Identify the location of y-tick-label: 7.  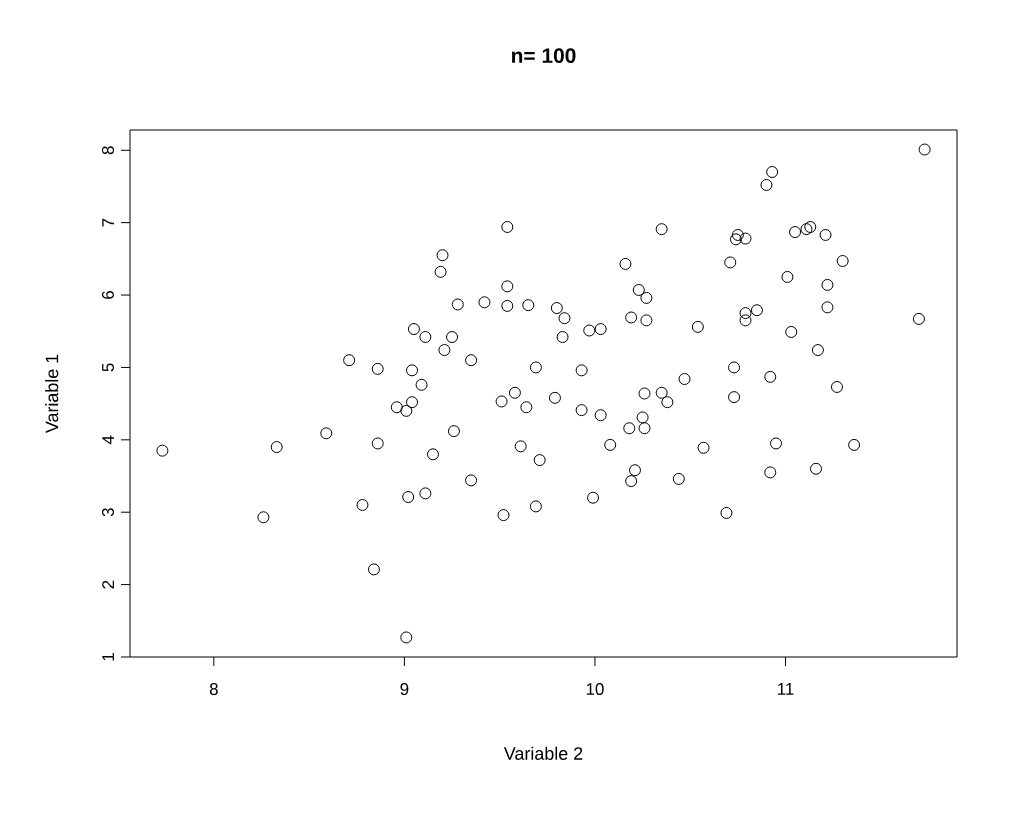
(108, 222).